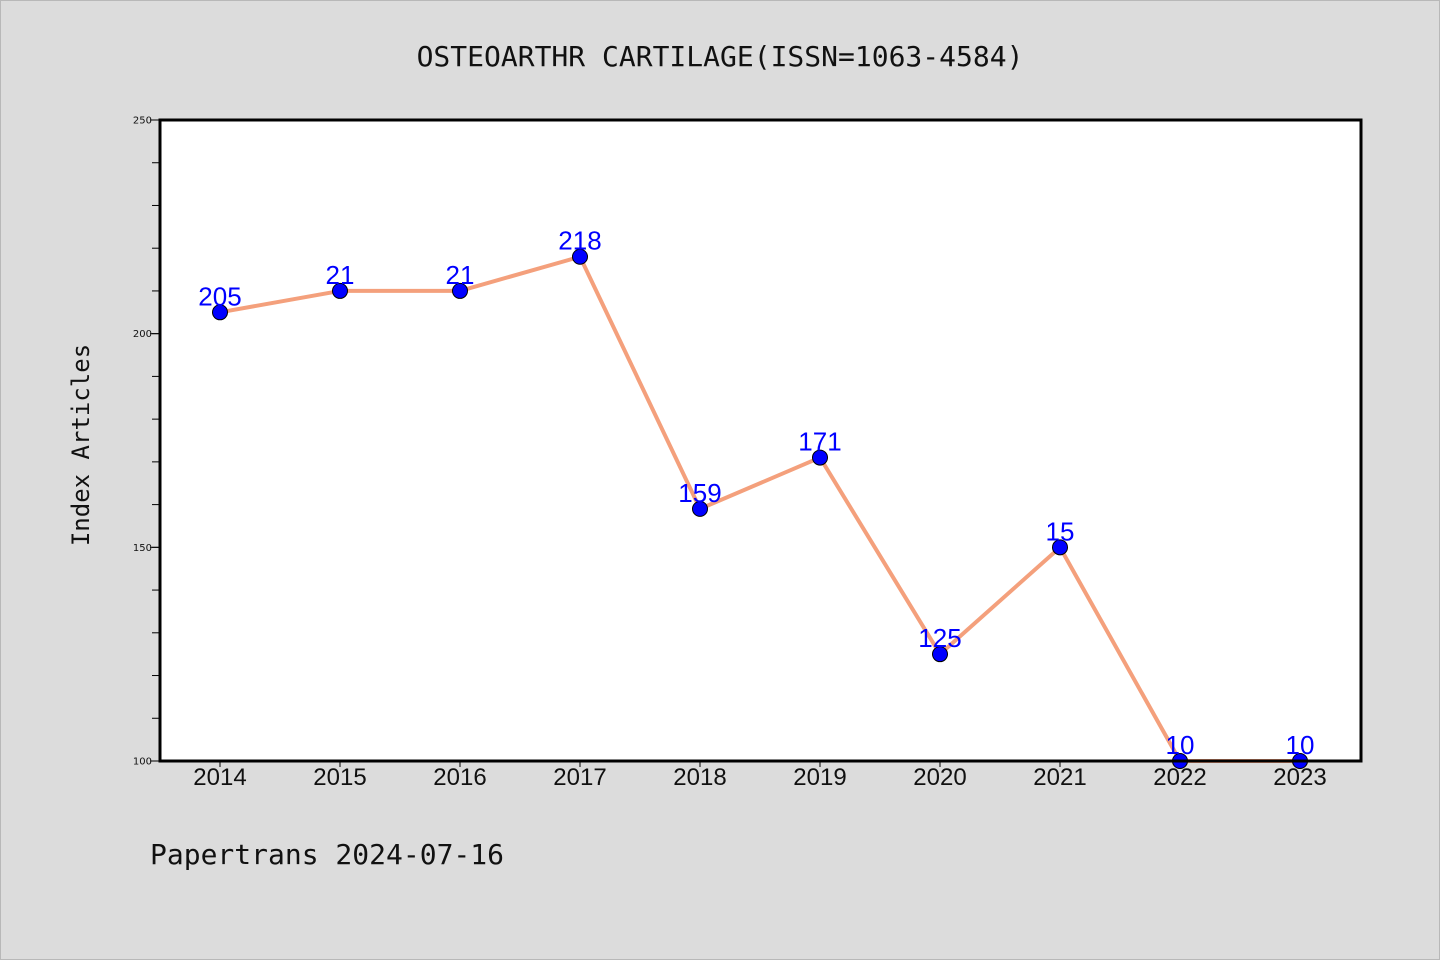 This screenshot has height=960, width=1440. I want to click on x-tick-label: 2015, so click(339, 777).